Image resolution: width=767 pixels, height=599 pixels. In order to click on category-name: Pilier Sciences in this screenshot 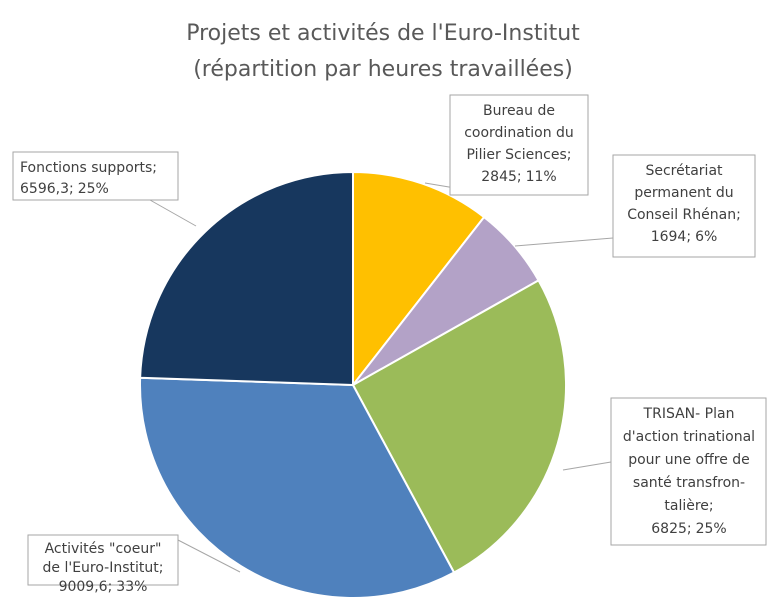, I will do `click(517, 155)`.